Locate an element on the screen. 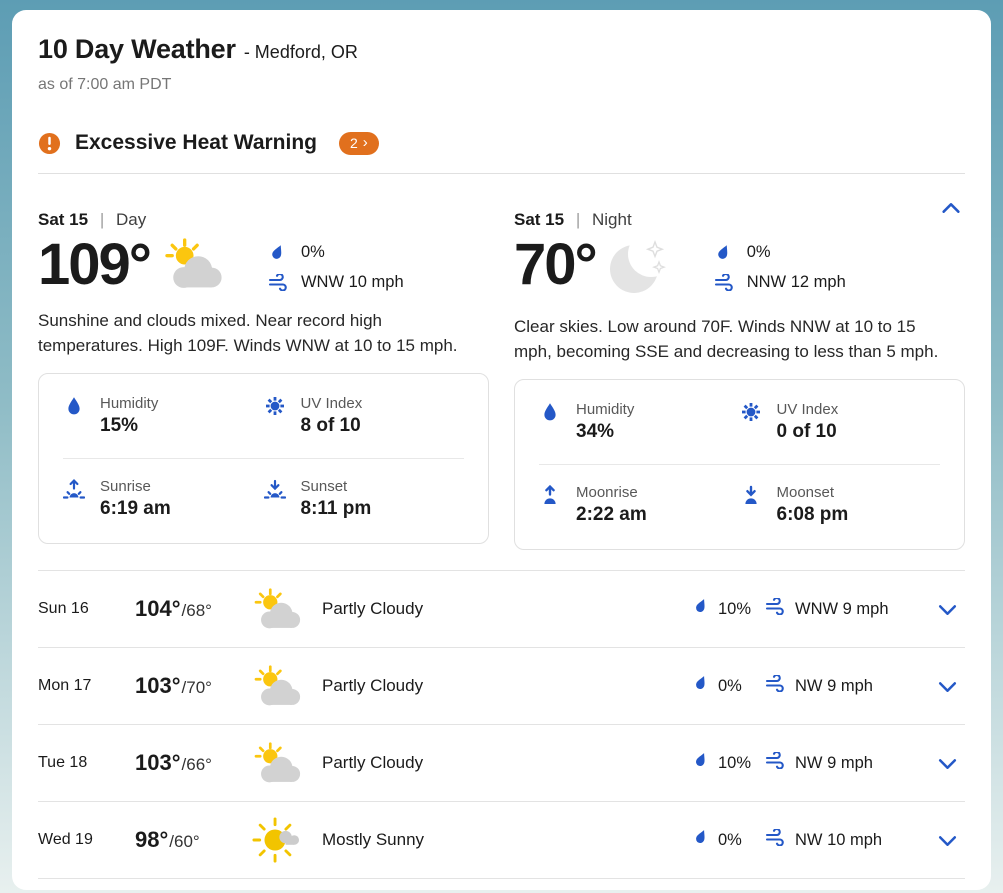 Image resolution: width=1003 pixels, height=893 pixels. row-low-temp: /70° is located at coordinates (196, 688).